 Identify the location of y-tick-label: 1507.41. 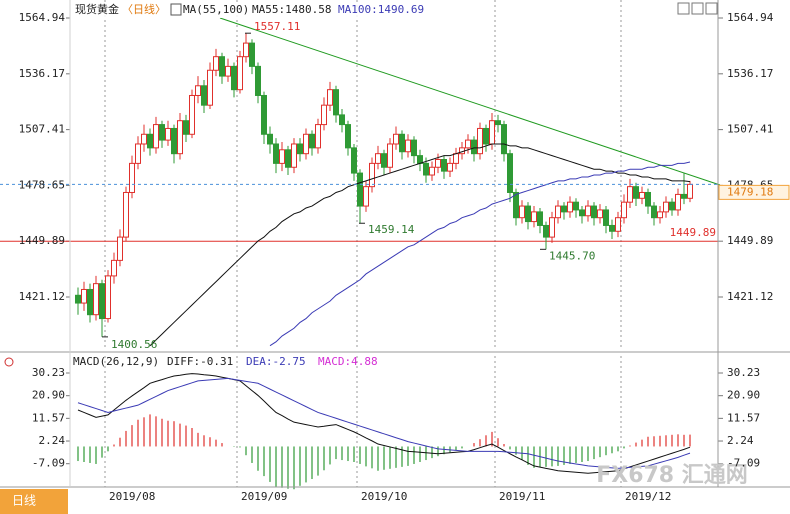
(42, 129).